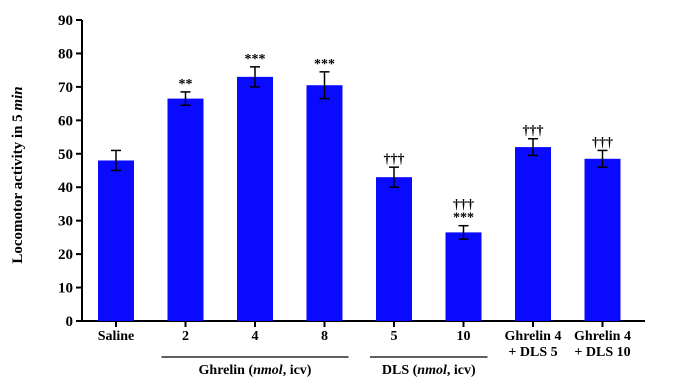 Image resolution: width=675 pixels, height=380 pixels. Describe the element at coordinates (324, 336) in the screenshot. I see `x-tick-label: 8` at that location.